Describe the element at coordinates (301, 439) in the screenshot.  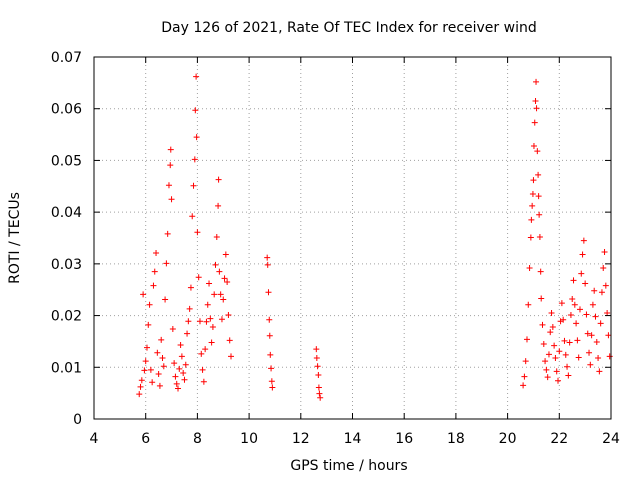
I see `x-tick-label: 12` at that location.